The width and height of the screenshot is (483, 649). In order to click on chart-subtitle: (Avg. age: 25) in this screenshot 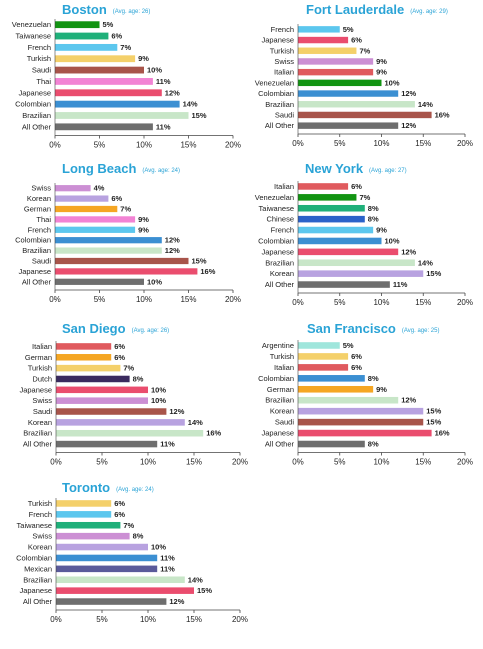, I will do `click(421, 331)`.